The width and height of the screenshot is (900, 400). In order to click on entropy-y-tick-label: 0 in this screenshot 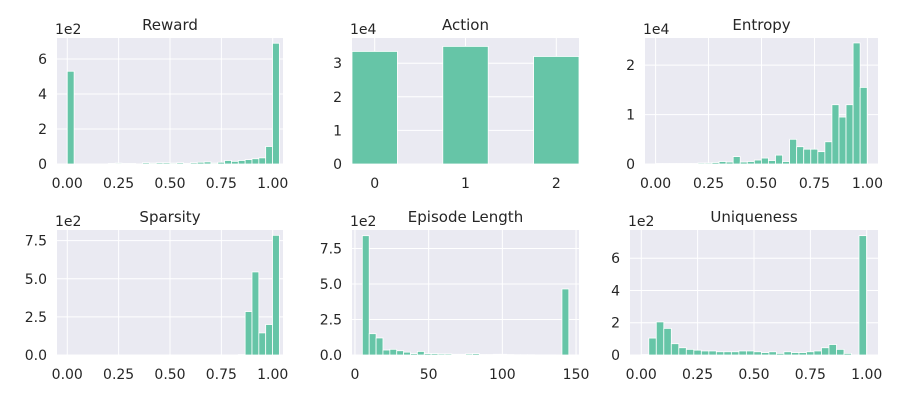, I will do `click(630, 165)`.